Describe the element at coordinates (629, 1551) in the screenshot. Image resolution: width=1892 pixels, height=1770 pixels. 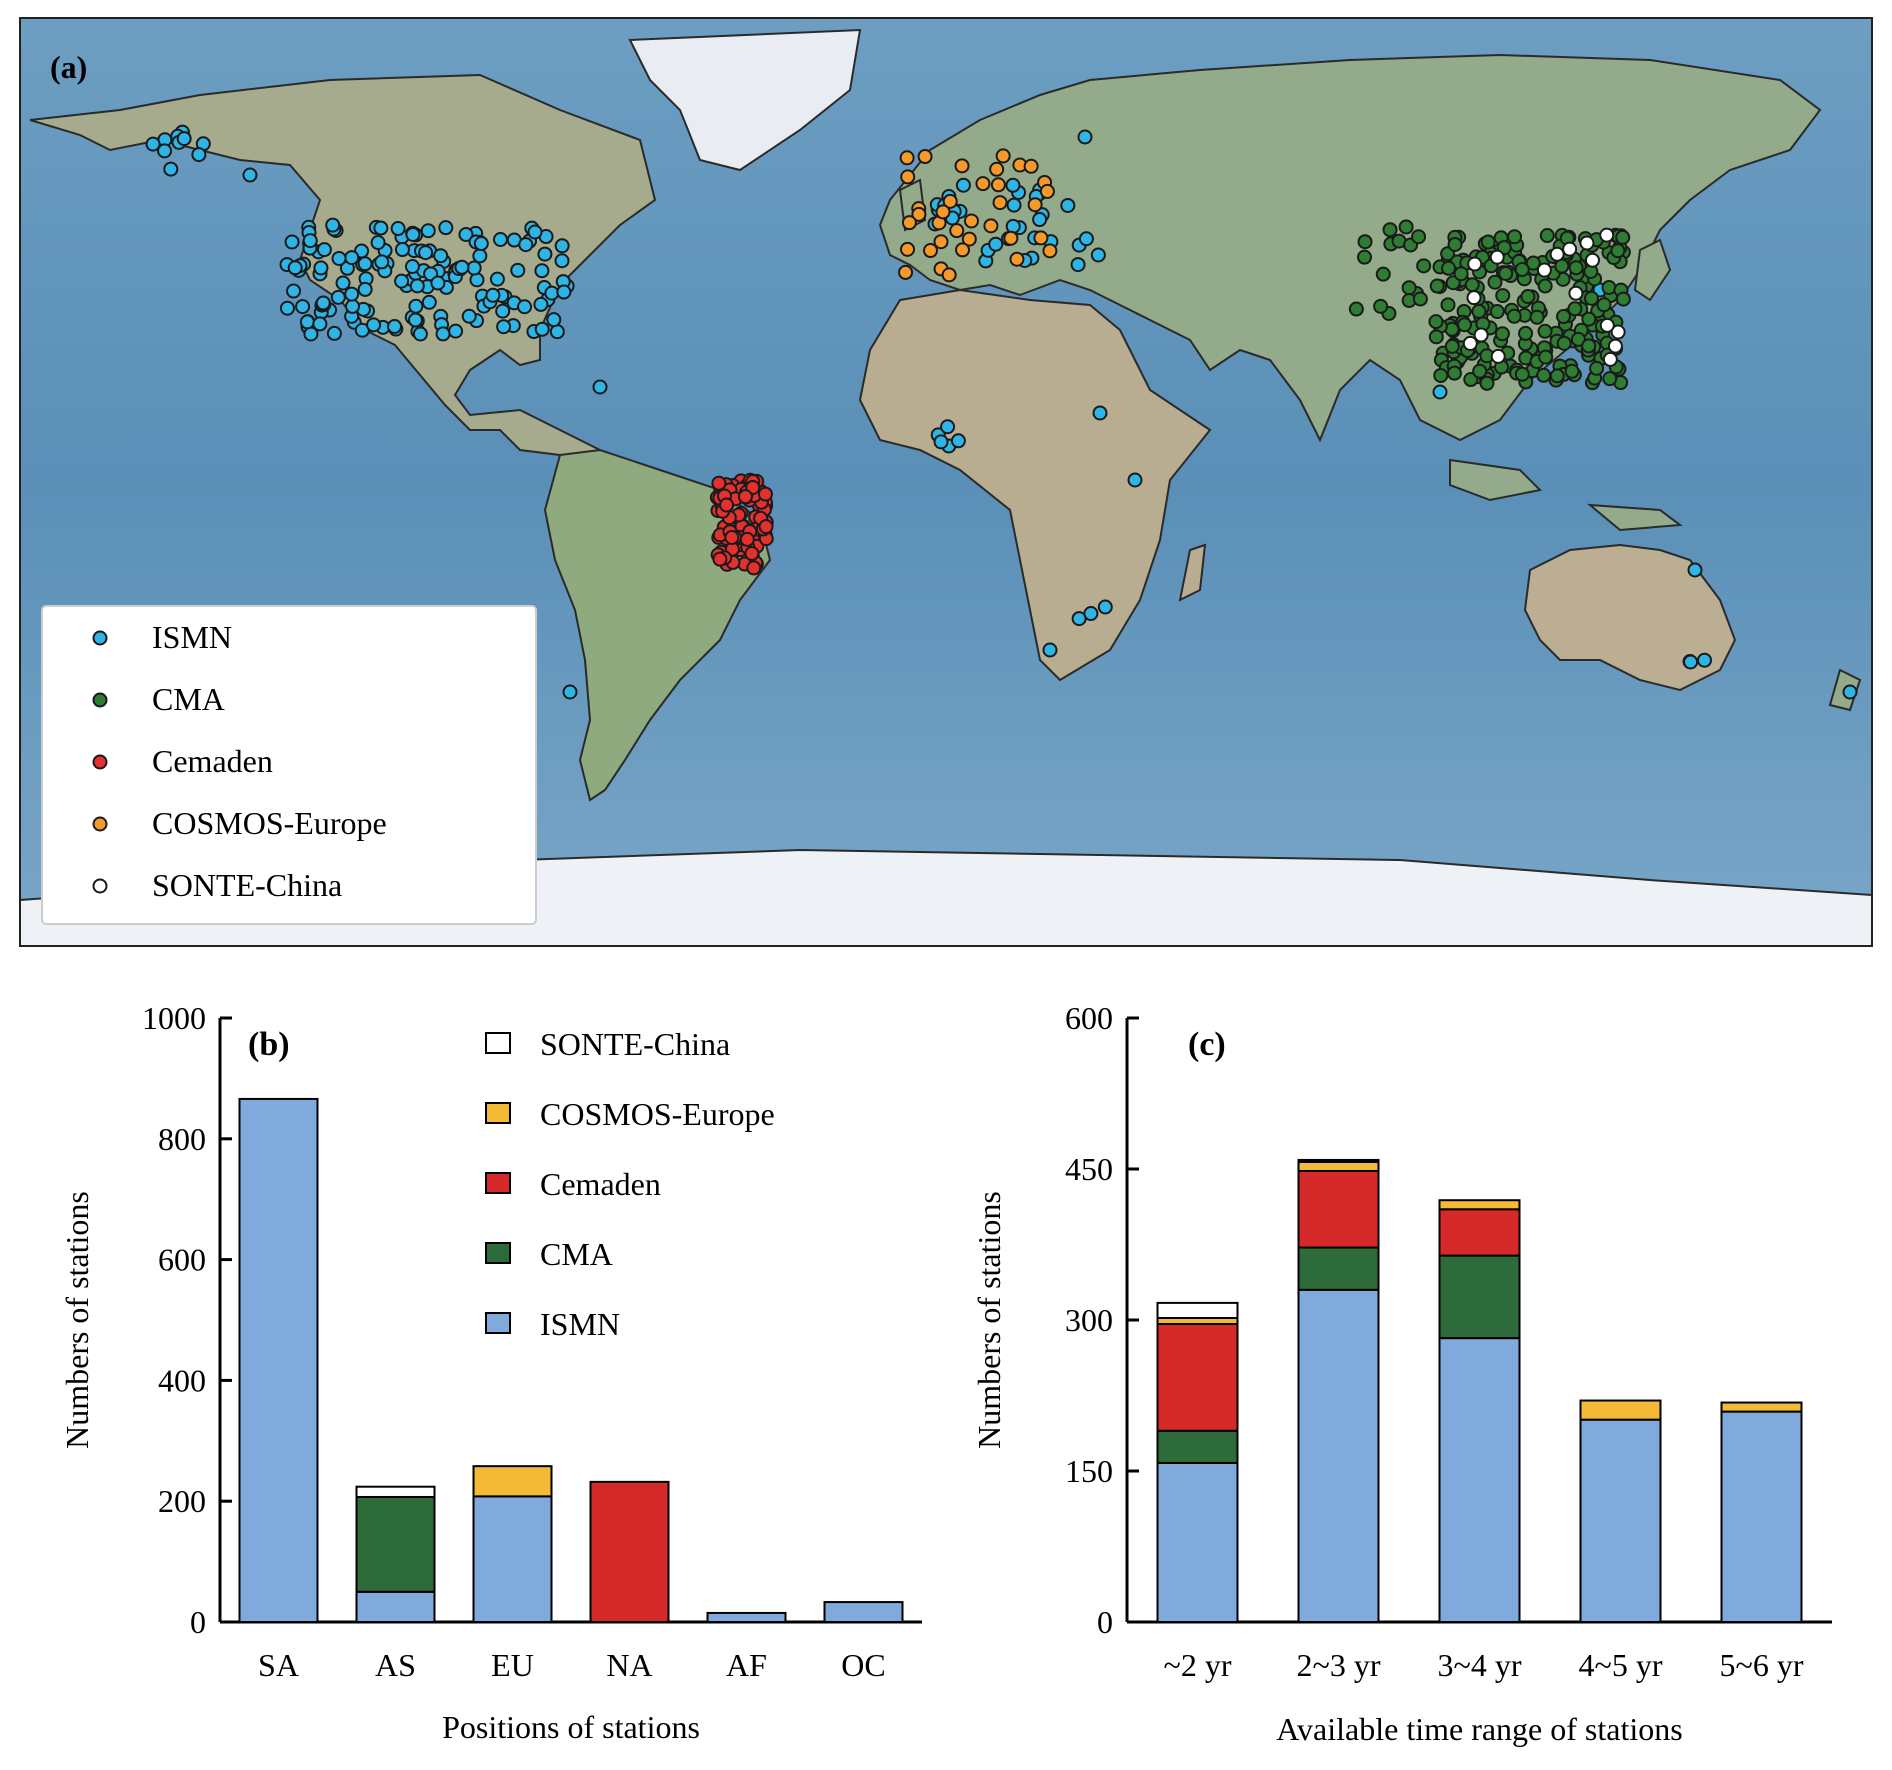
I see `bar-cemaden-NA` at that location.